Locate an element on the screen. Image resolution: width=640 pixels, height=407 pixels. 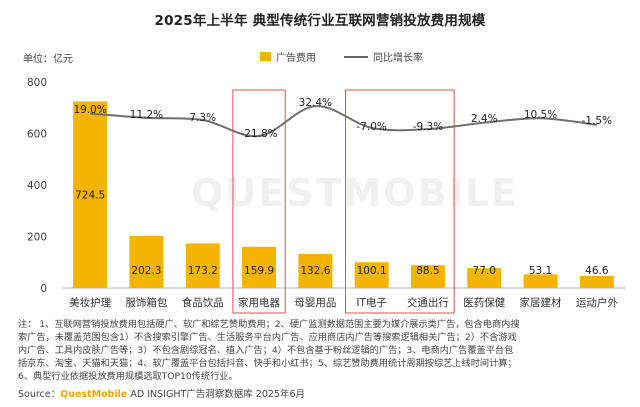
source-brand: QuestMobile is located at coordinates (94, 394).